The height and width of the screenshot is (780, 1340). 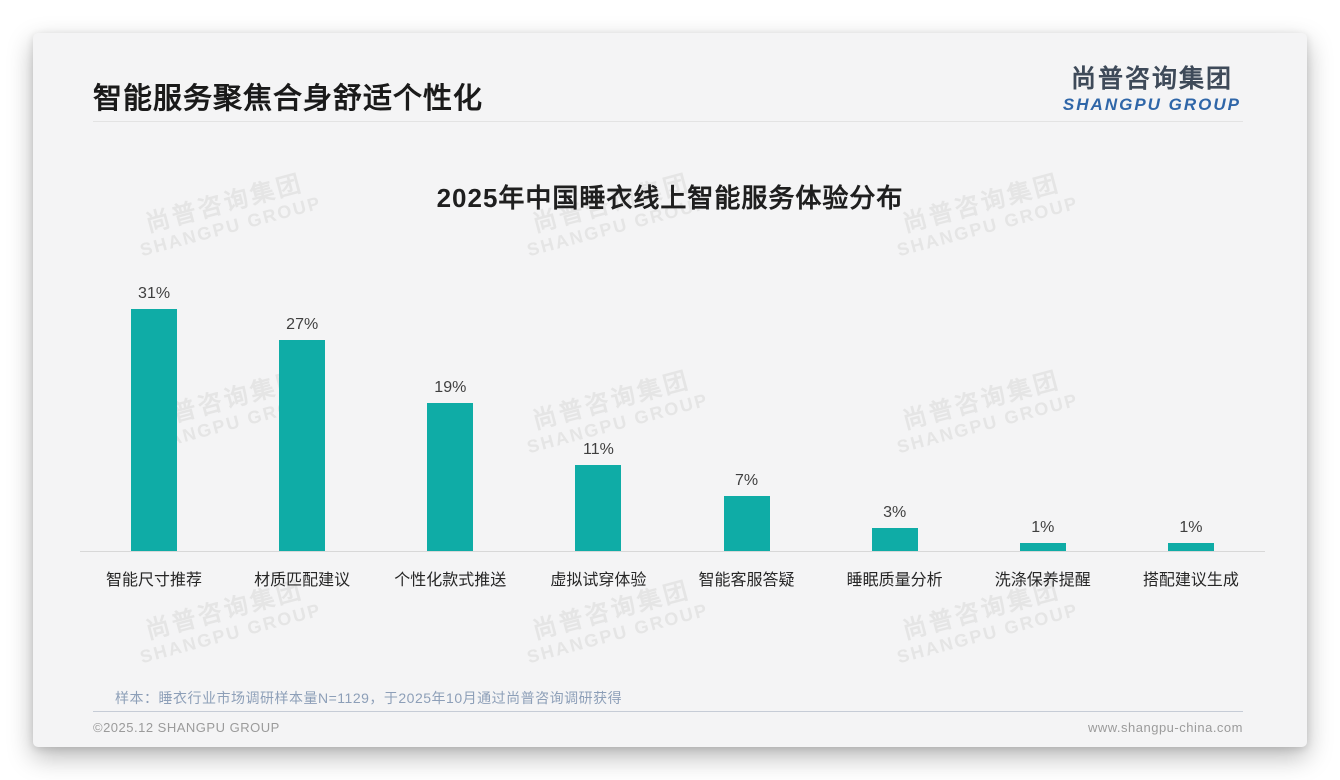 What do you see at coordinates (670, 198) in the screenshot?
I see `chart-title: 2025年中国睡衣线上智能服务体验分布` at bounding box center [670, 198].